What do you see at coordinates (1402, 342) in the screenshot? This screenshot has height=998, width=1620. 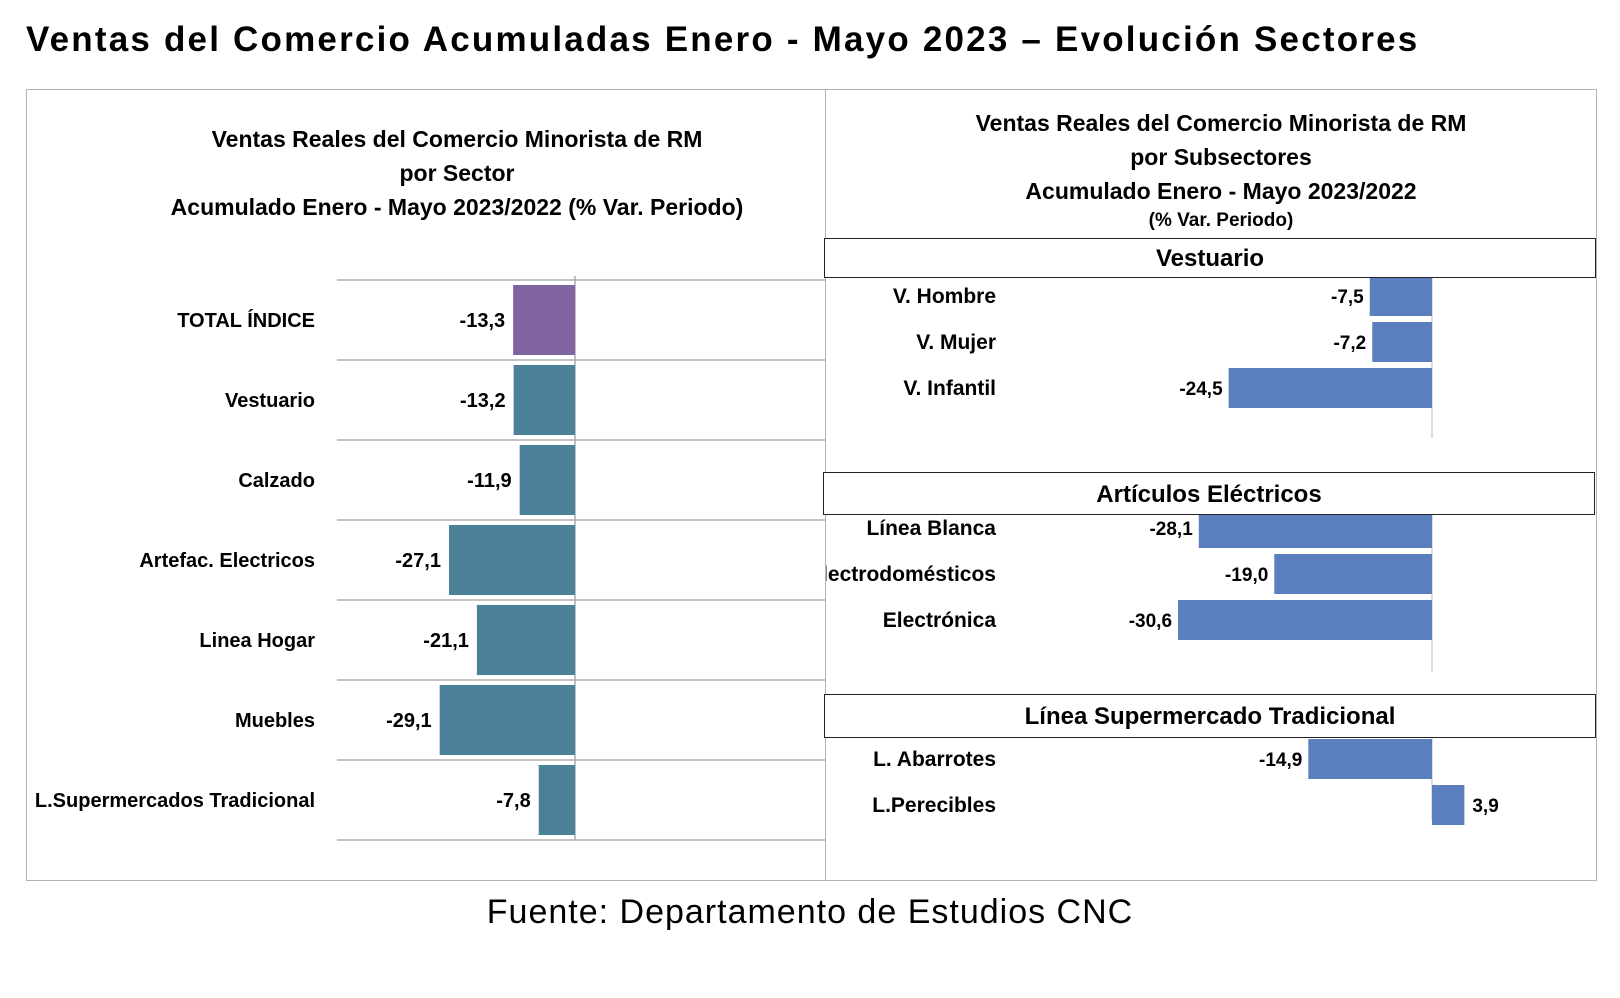 I see `bar-v-mujer` at bounding box center [1402, 342].